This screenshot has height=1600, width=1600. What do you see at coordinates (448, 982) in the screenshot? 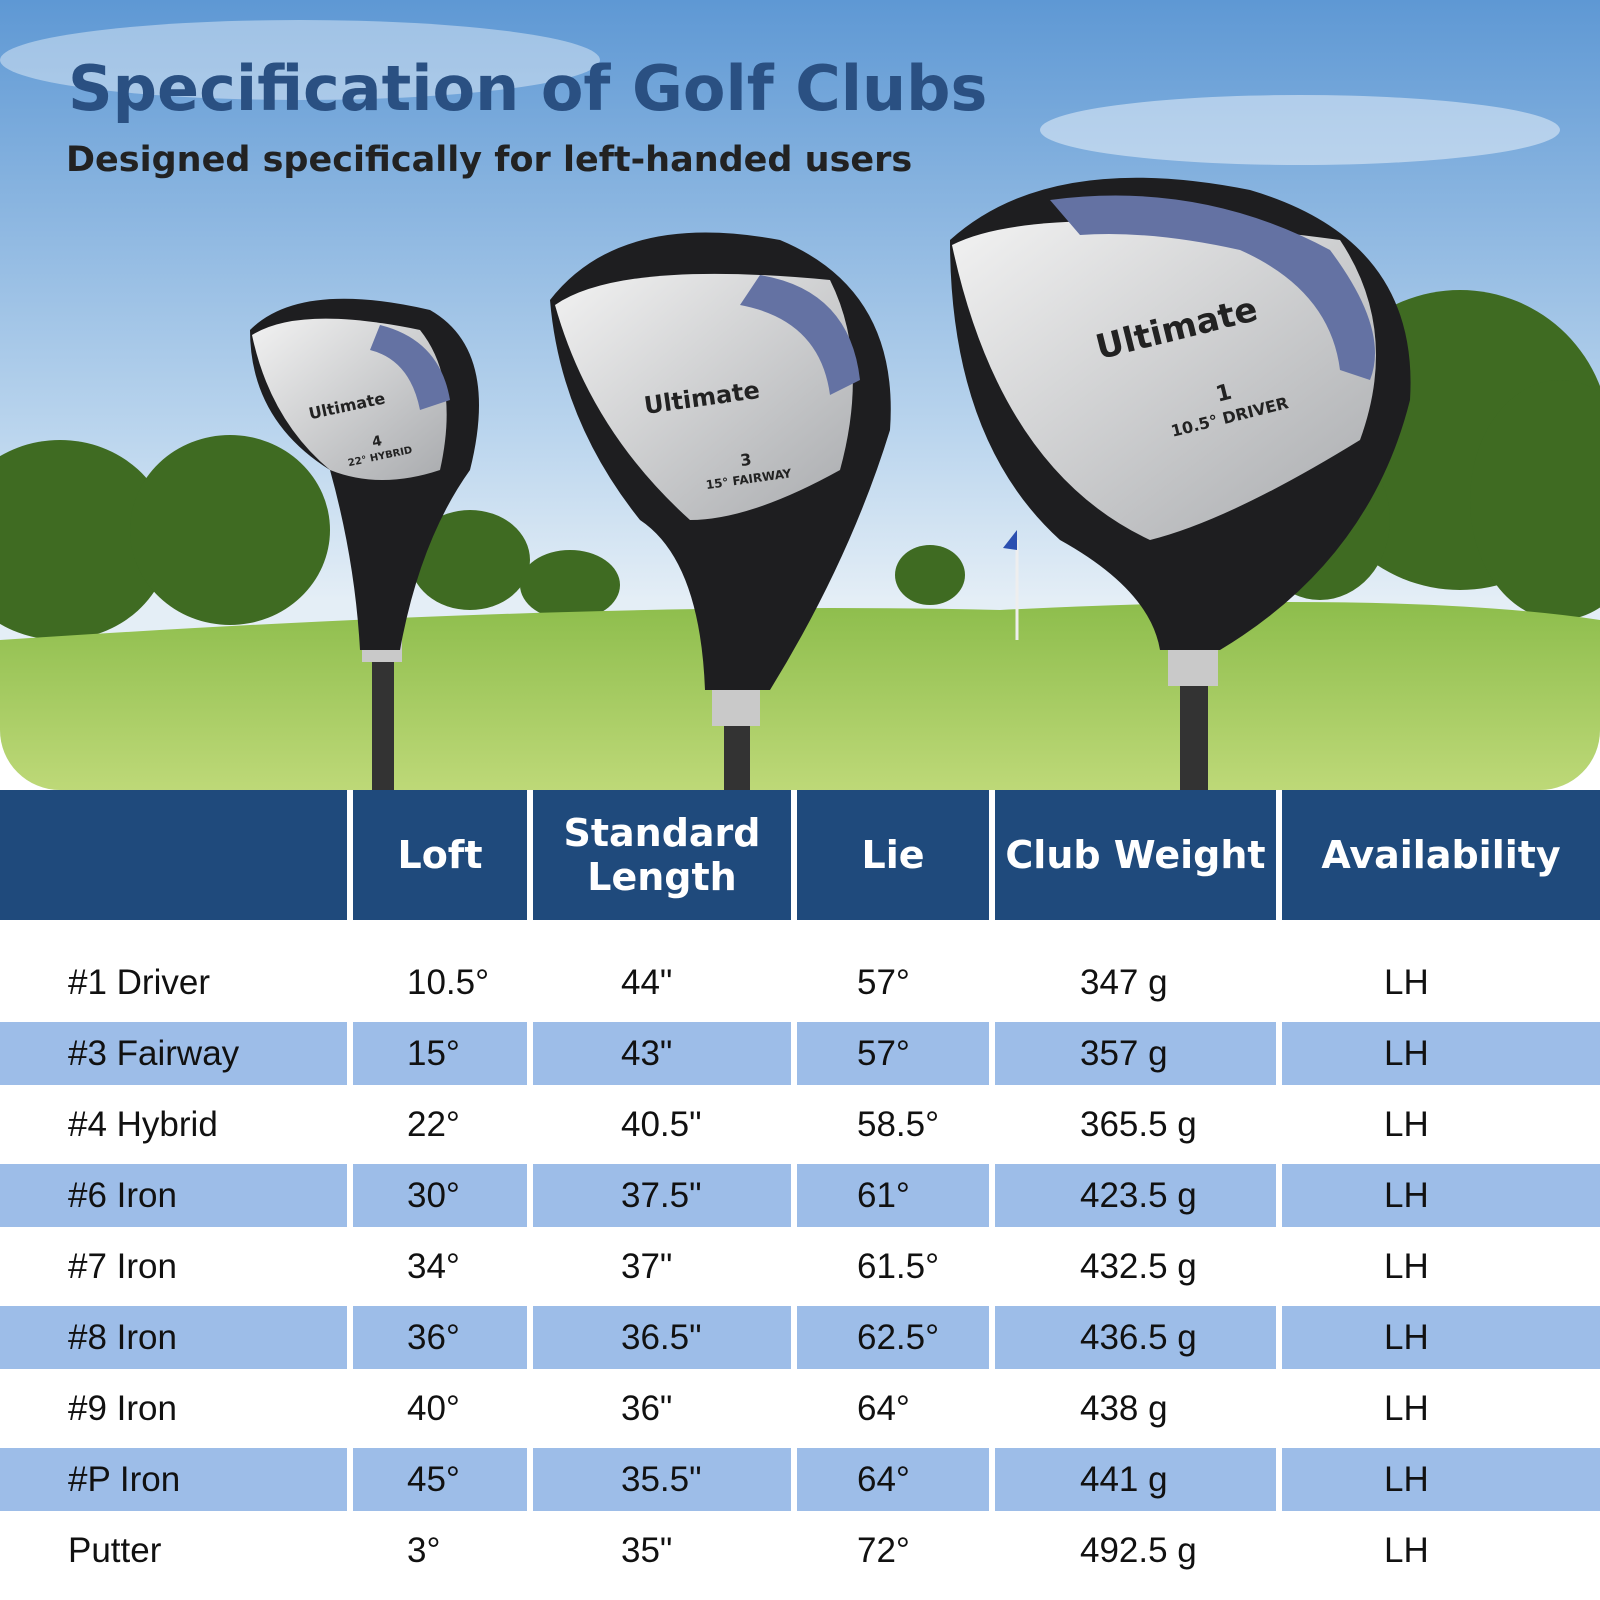
I see `table-cell: 10.5°` at bounding box center [448, 982].